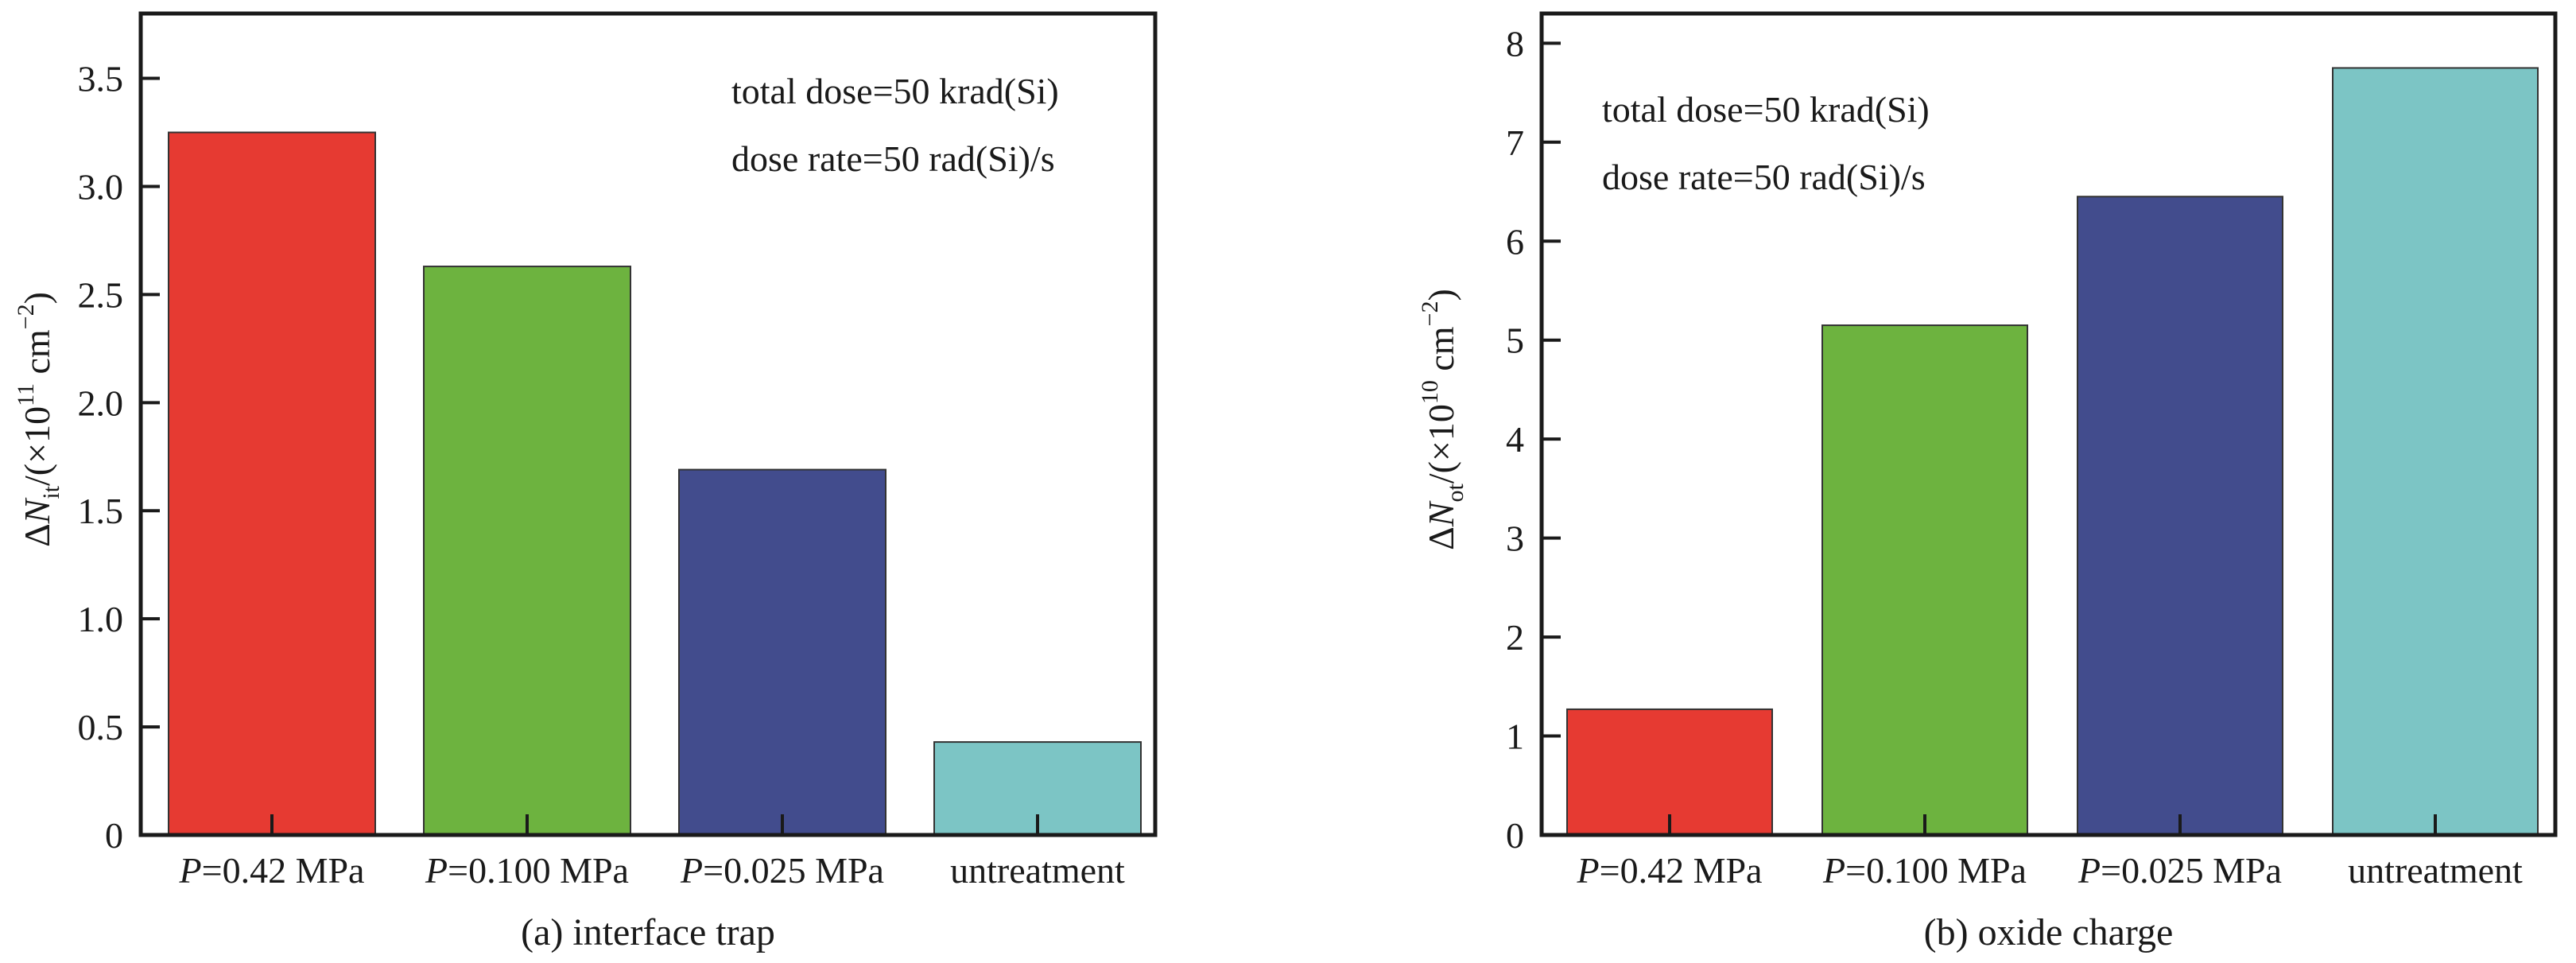  What do you see at coordinates (1515, 43) in the screenshot?
I see `y-tick-label: 8` at bounding box center [1515, 43].